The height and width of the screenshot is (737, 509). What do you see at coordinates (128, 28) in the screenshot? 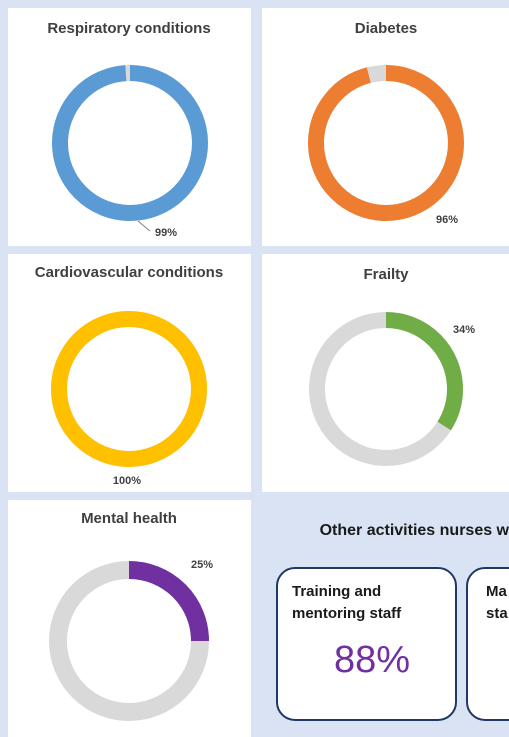
I see `chart-title: Respiratory conditions` at bounding box center [128, 28].